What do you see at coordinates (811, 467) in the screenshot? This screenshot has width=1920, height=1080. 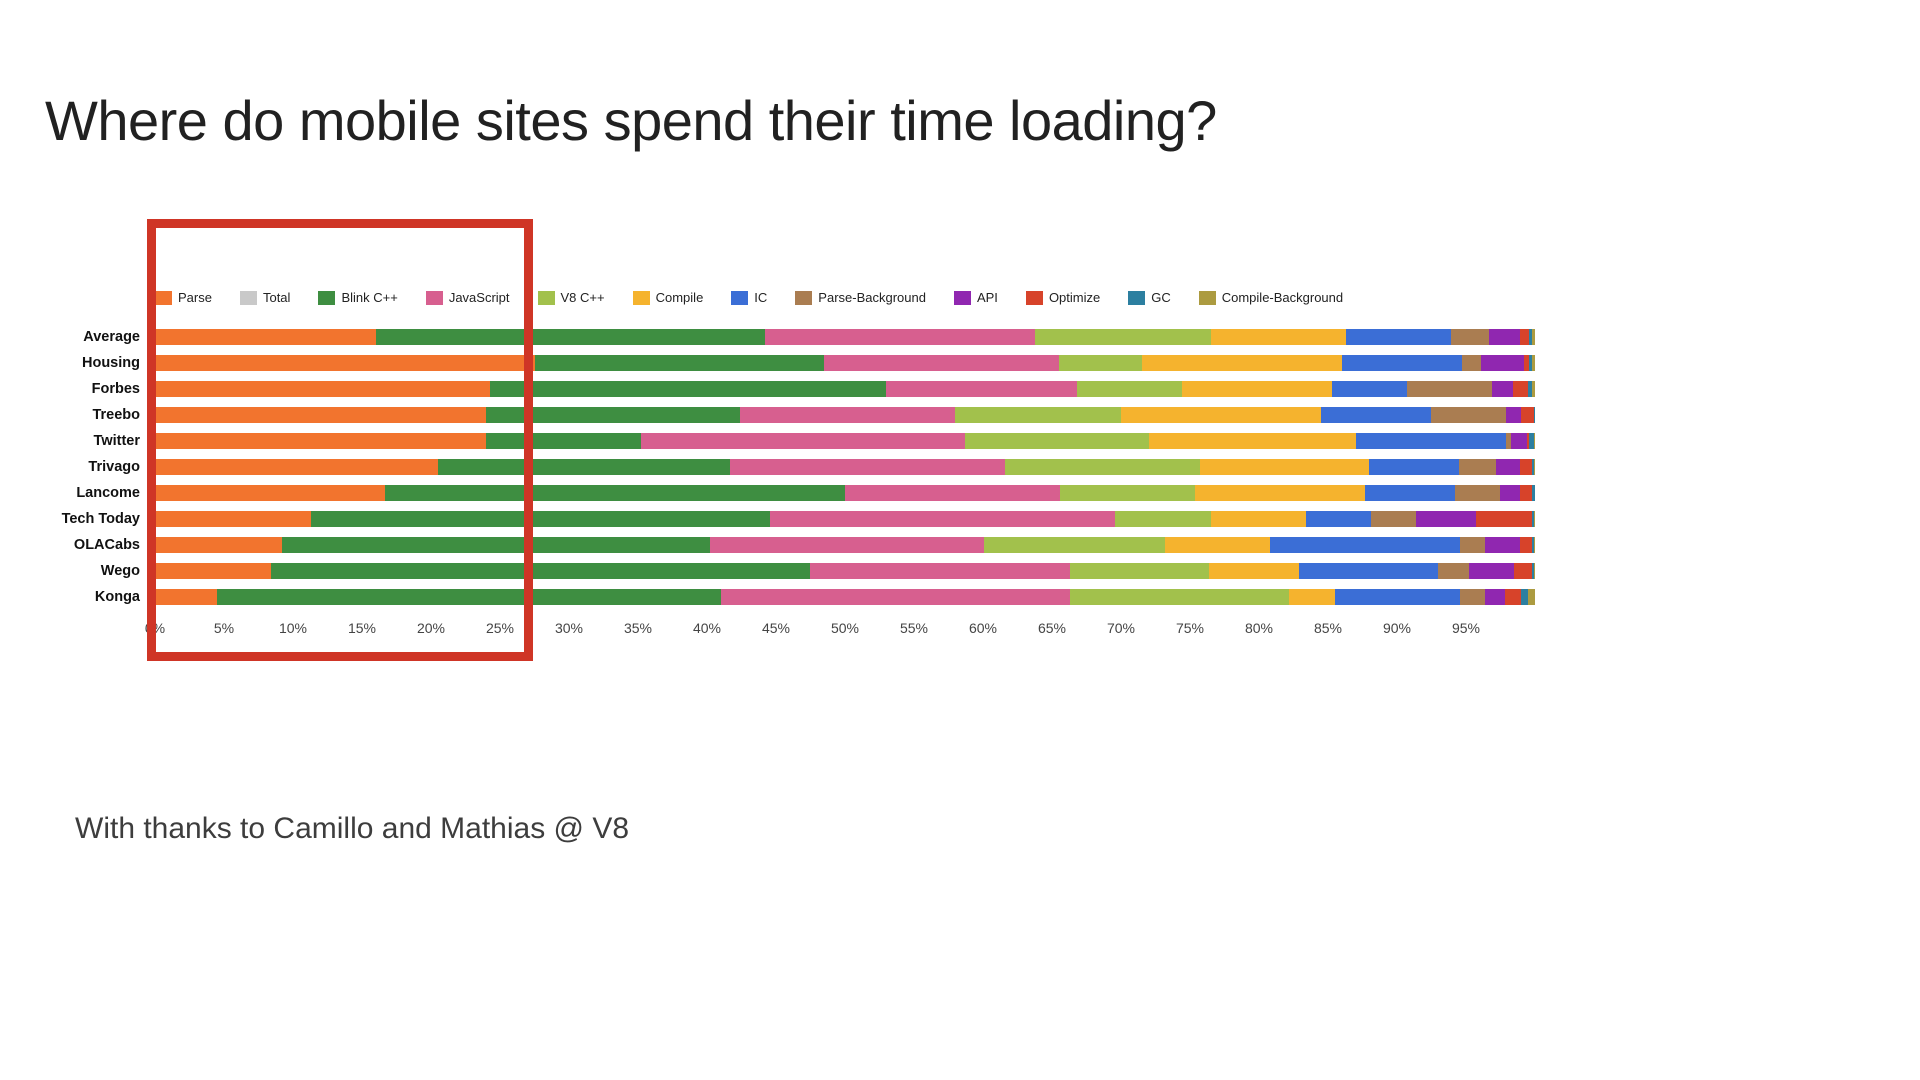 I see `chart-row-trivago: Trivago` at bounding box center [811, 467].